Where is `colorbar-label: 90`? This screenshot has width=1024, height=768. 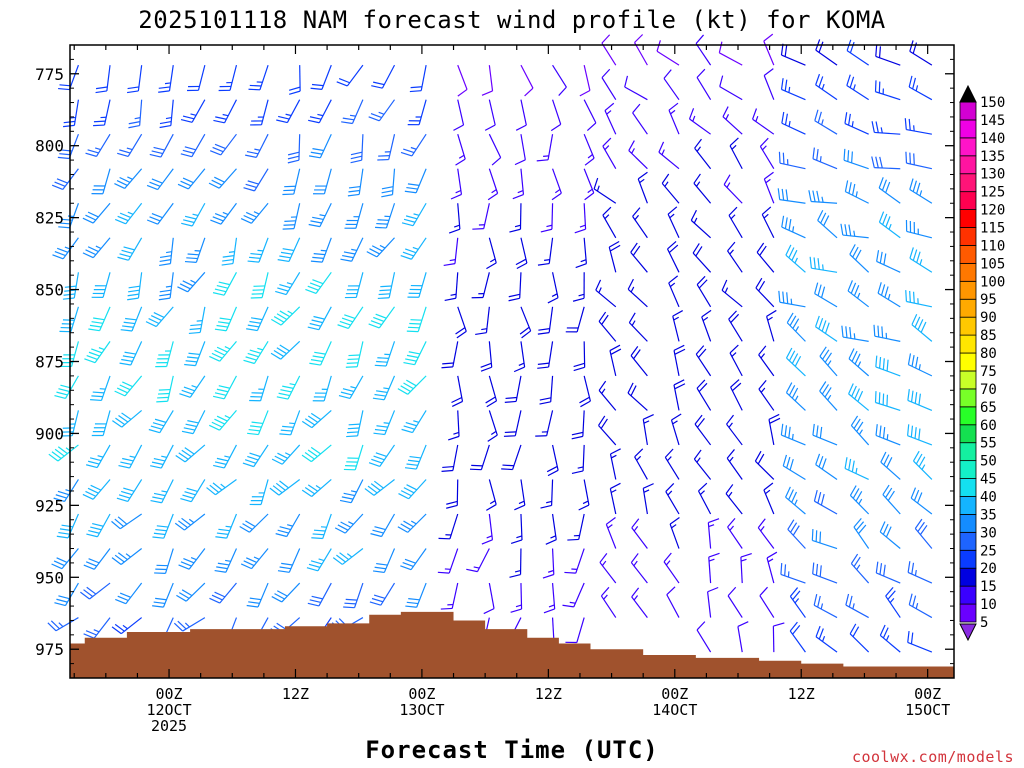
colorbar-label: 90 is located at coordinates (988, 318).